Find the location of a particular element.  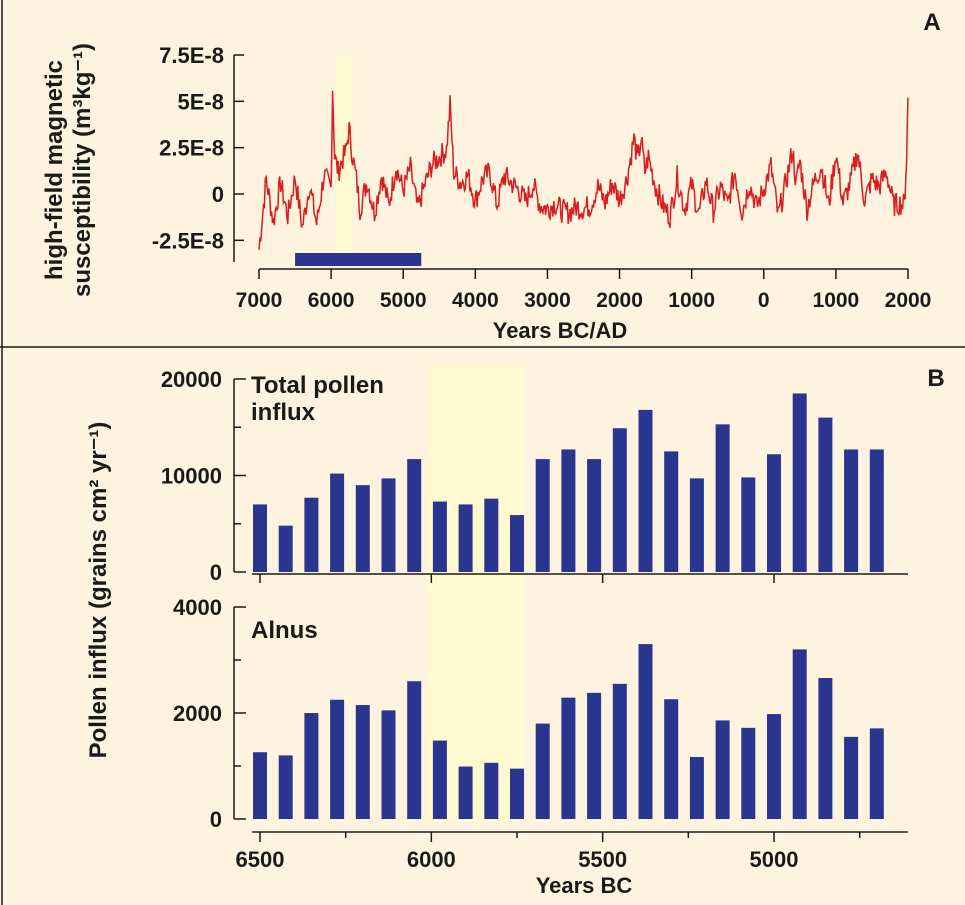

y-tick-label: 20000 is located at coordinates (191, 379).